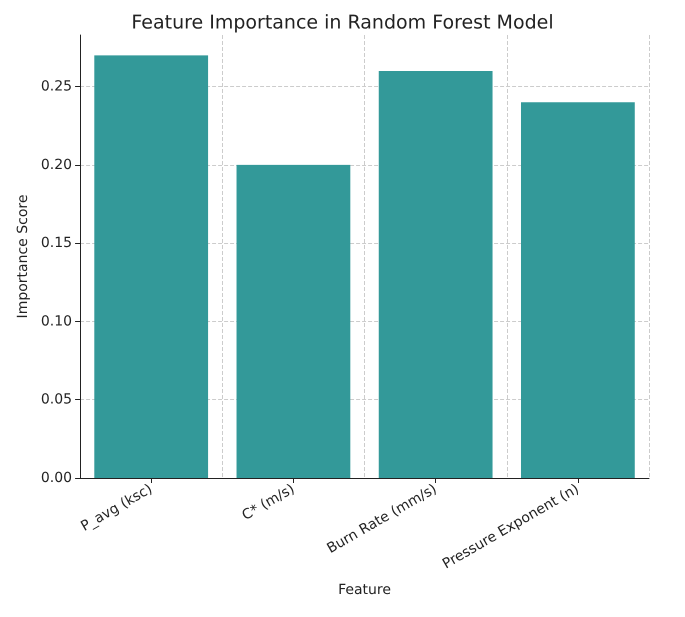 The height and width of the screenshot is (617, 685). What do you see at coordinates (342, 23) in the screenshot?
I see `chart-title: Feature Importance in Random Forest Model` at bounding box center [342, 23].